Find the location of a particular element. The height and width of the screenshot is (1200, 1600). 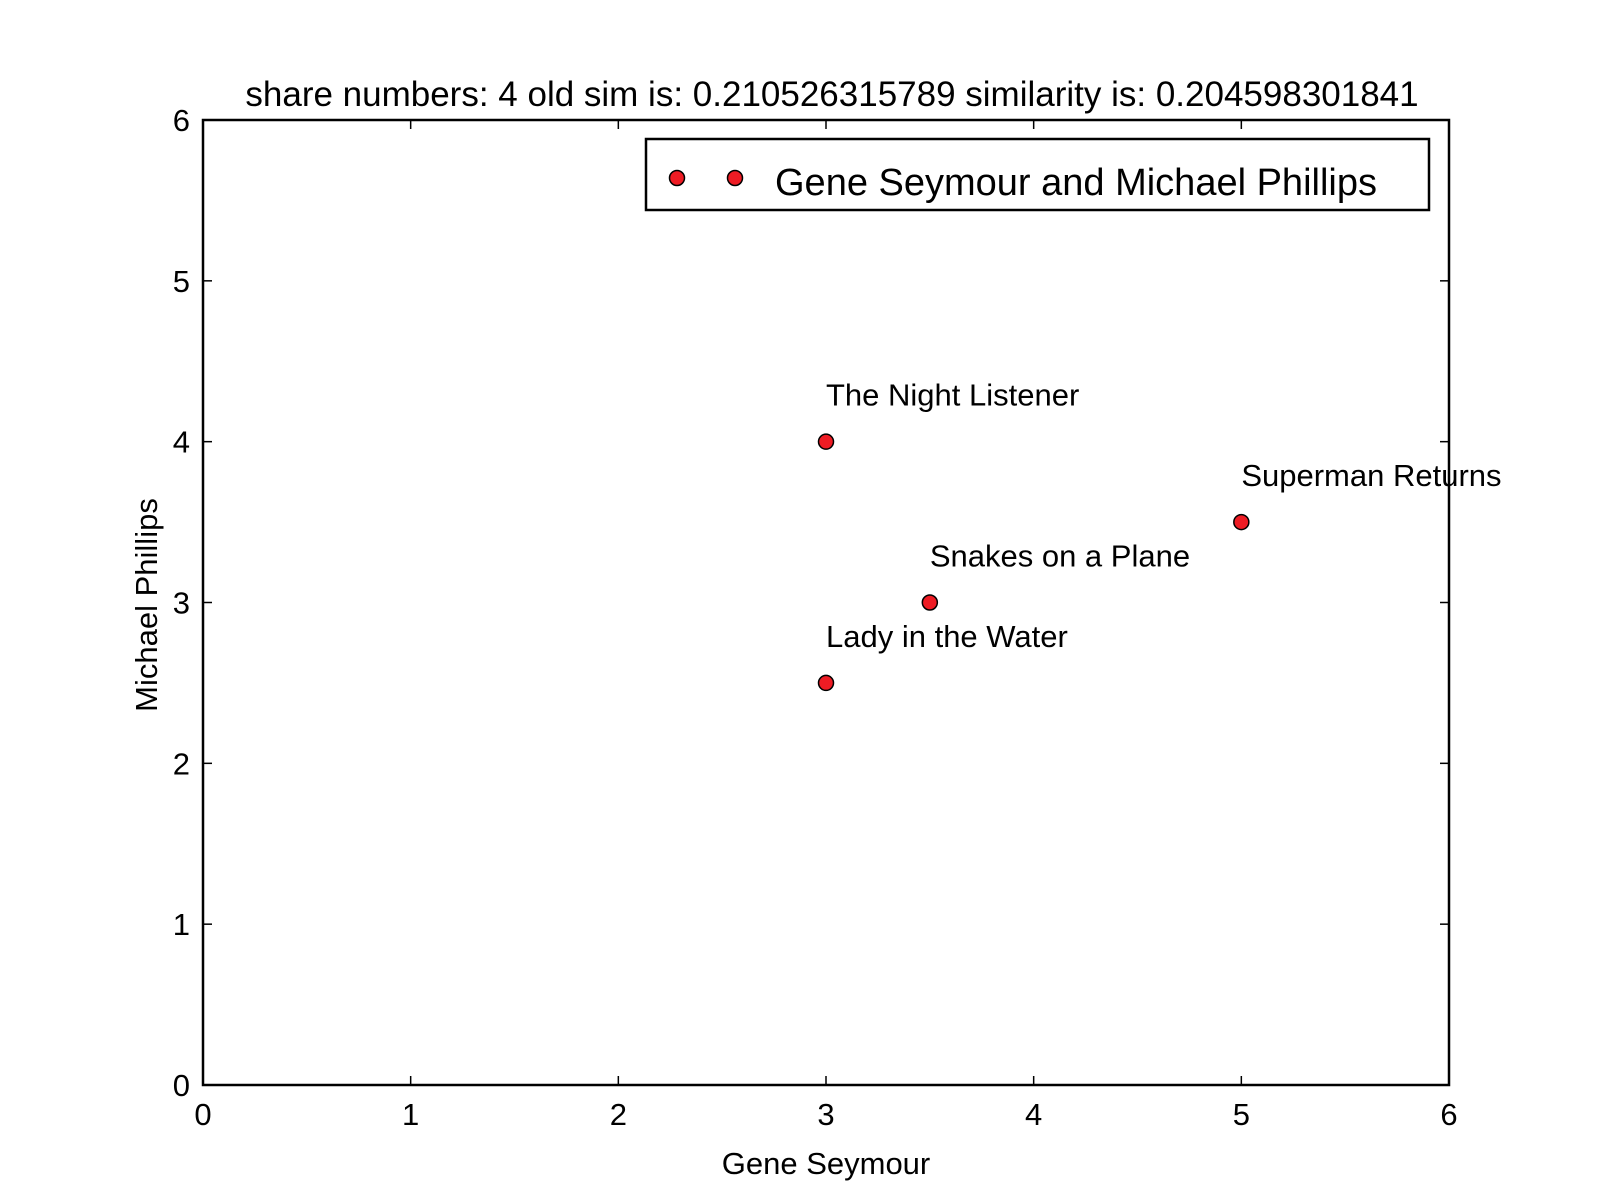

y-tick-label: 1 is located at coordinates (181, 924).